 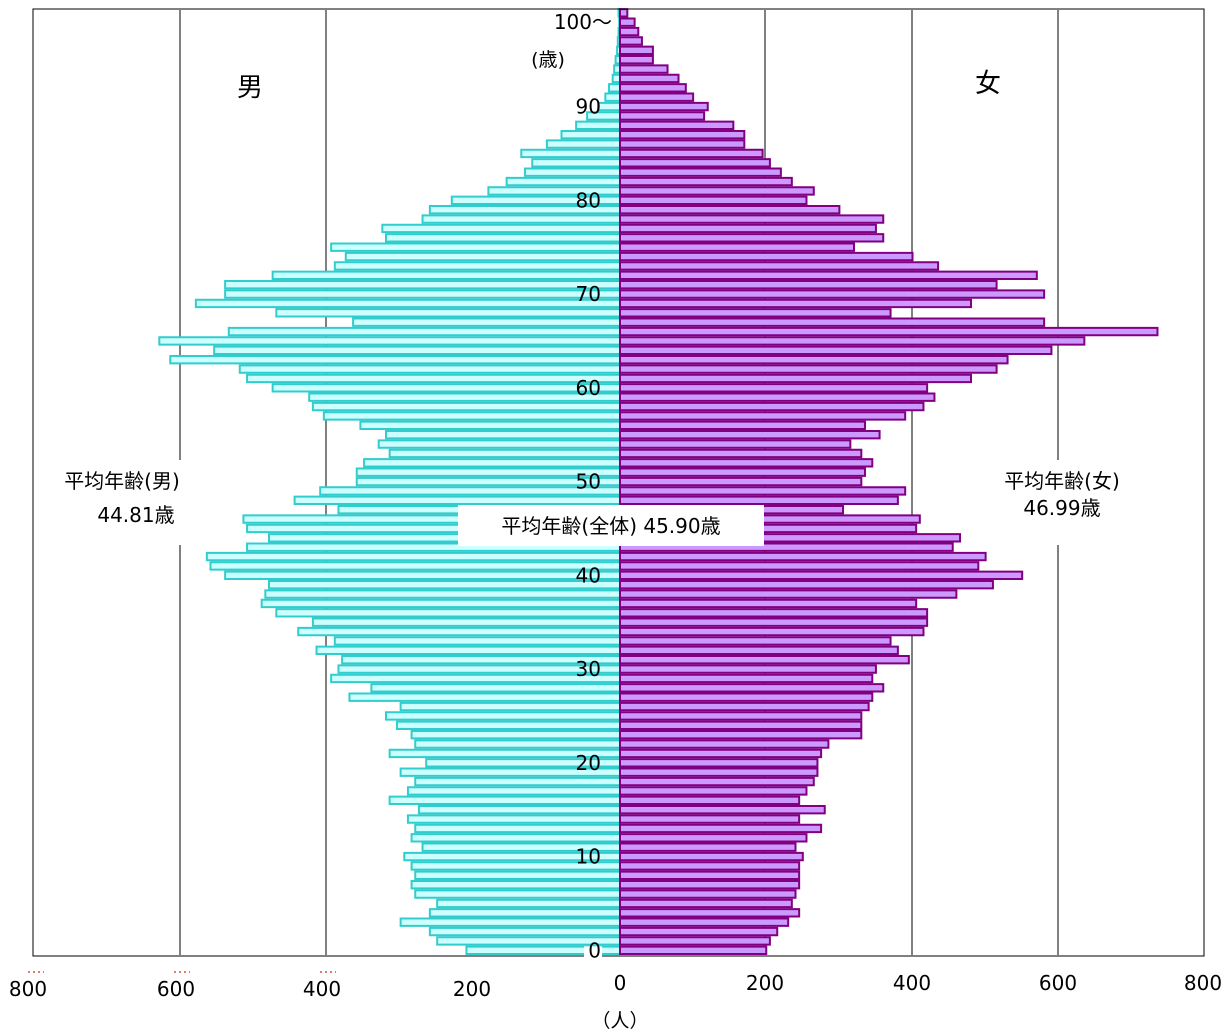 I want to click on female-x-tick-400: 400, so click(x=912, y=983).